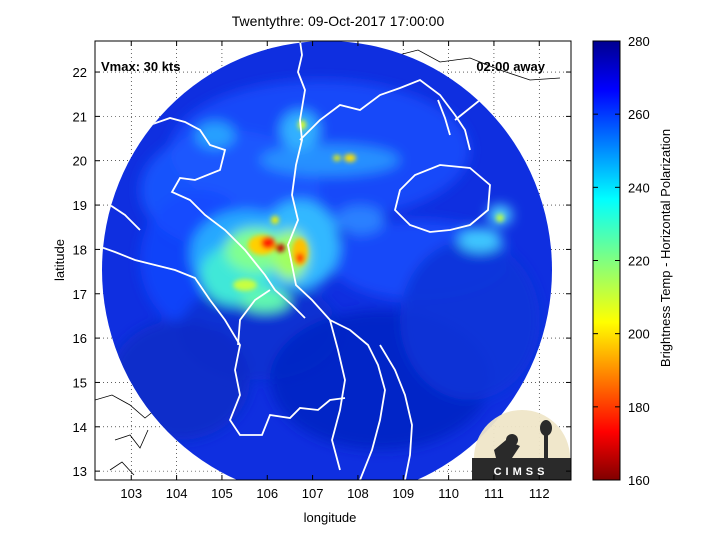 This screenshot has width=720, height=540. What do you see at coordinates (80, 116) in the screenshot?
I see `y-tick-label: 21` at bounding box center [80, 116].